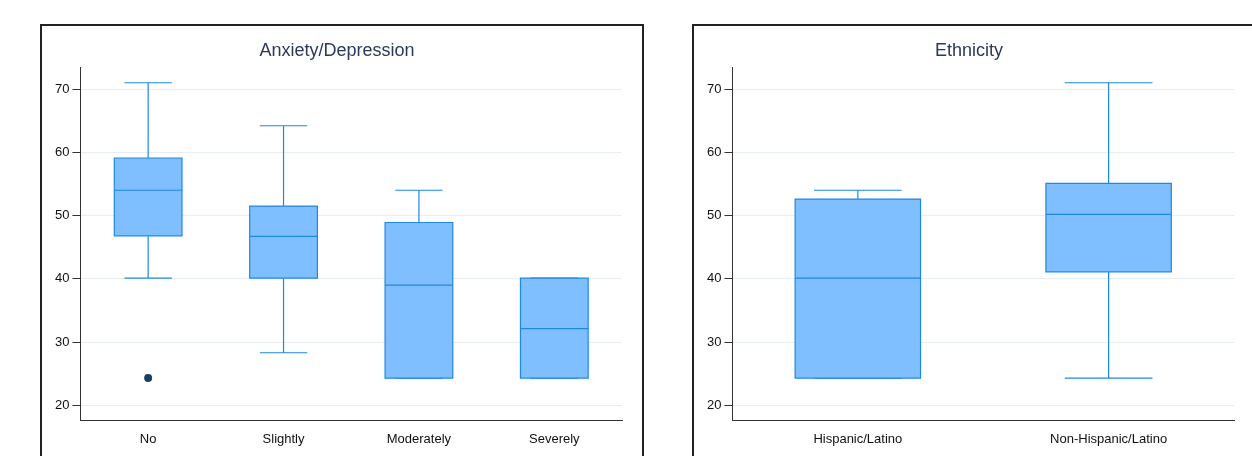 This screenshot has width=1252, height=456. I want to click on x-tick-label: Slightly, so click(283, 438).